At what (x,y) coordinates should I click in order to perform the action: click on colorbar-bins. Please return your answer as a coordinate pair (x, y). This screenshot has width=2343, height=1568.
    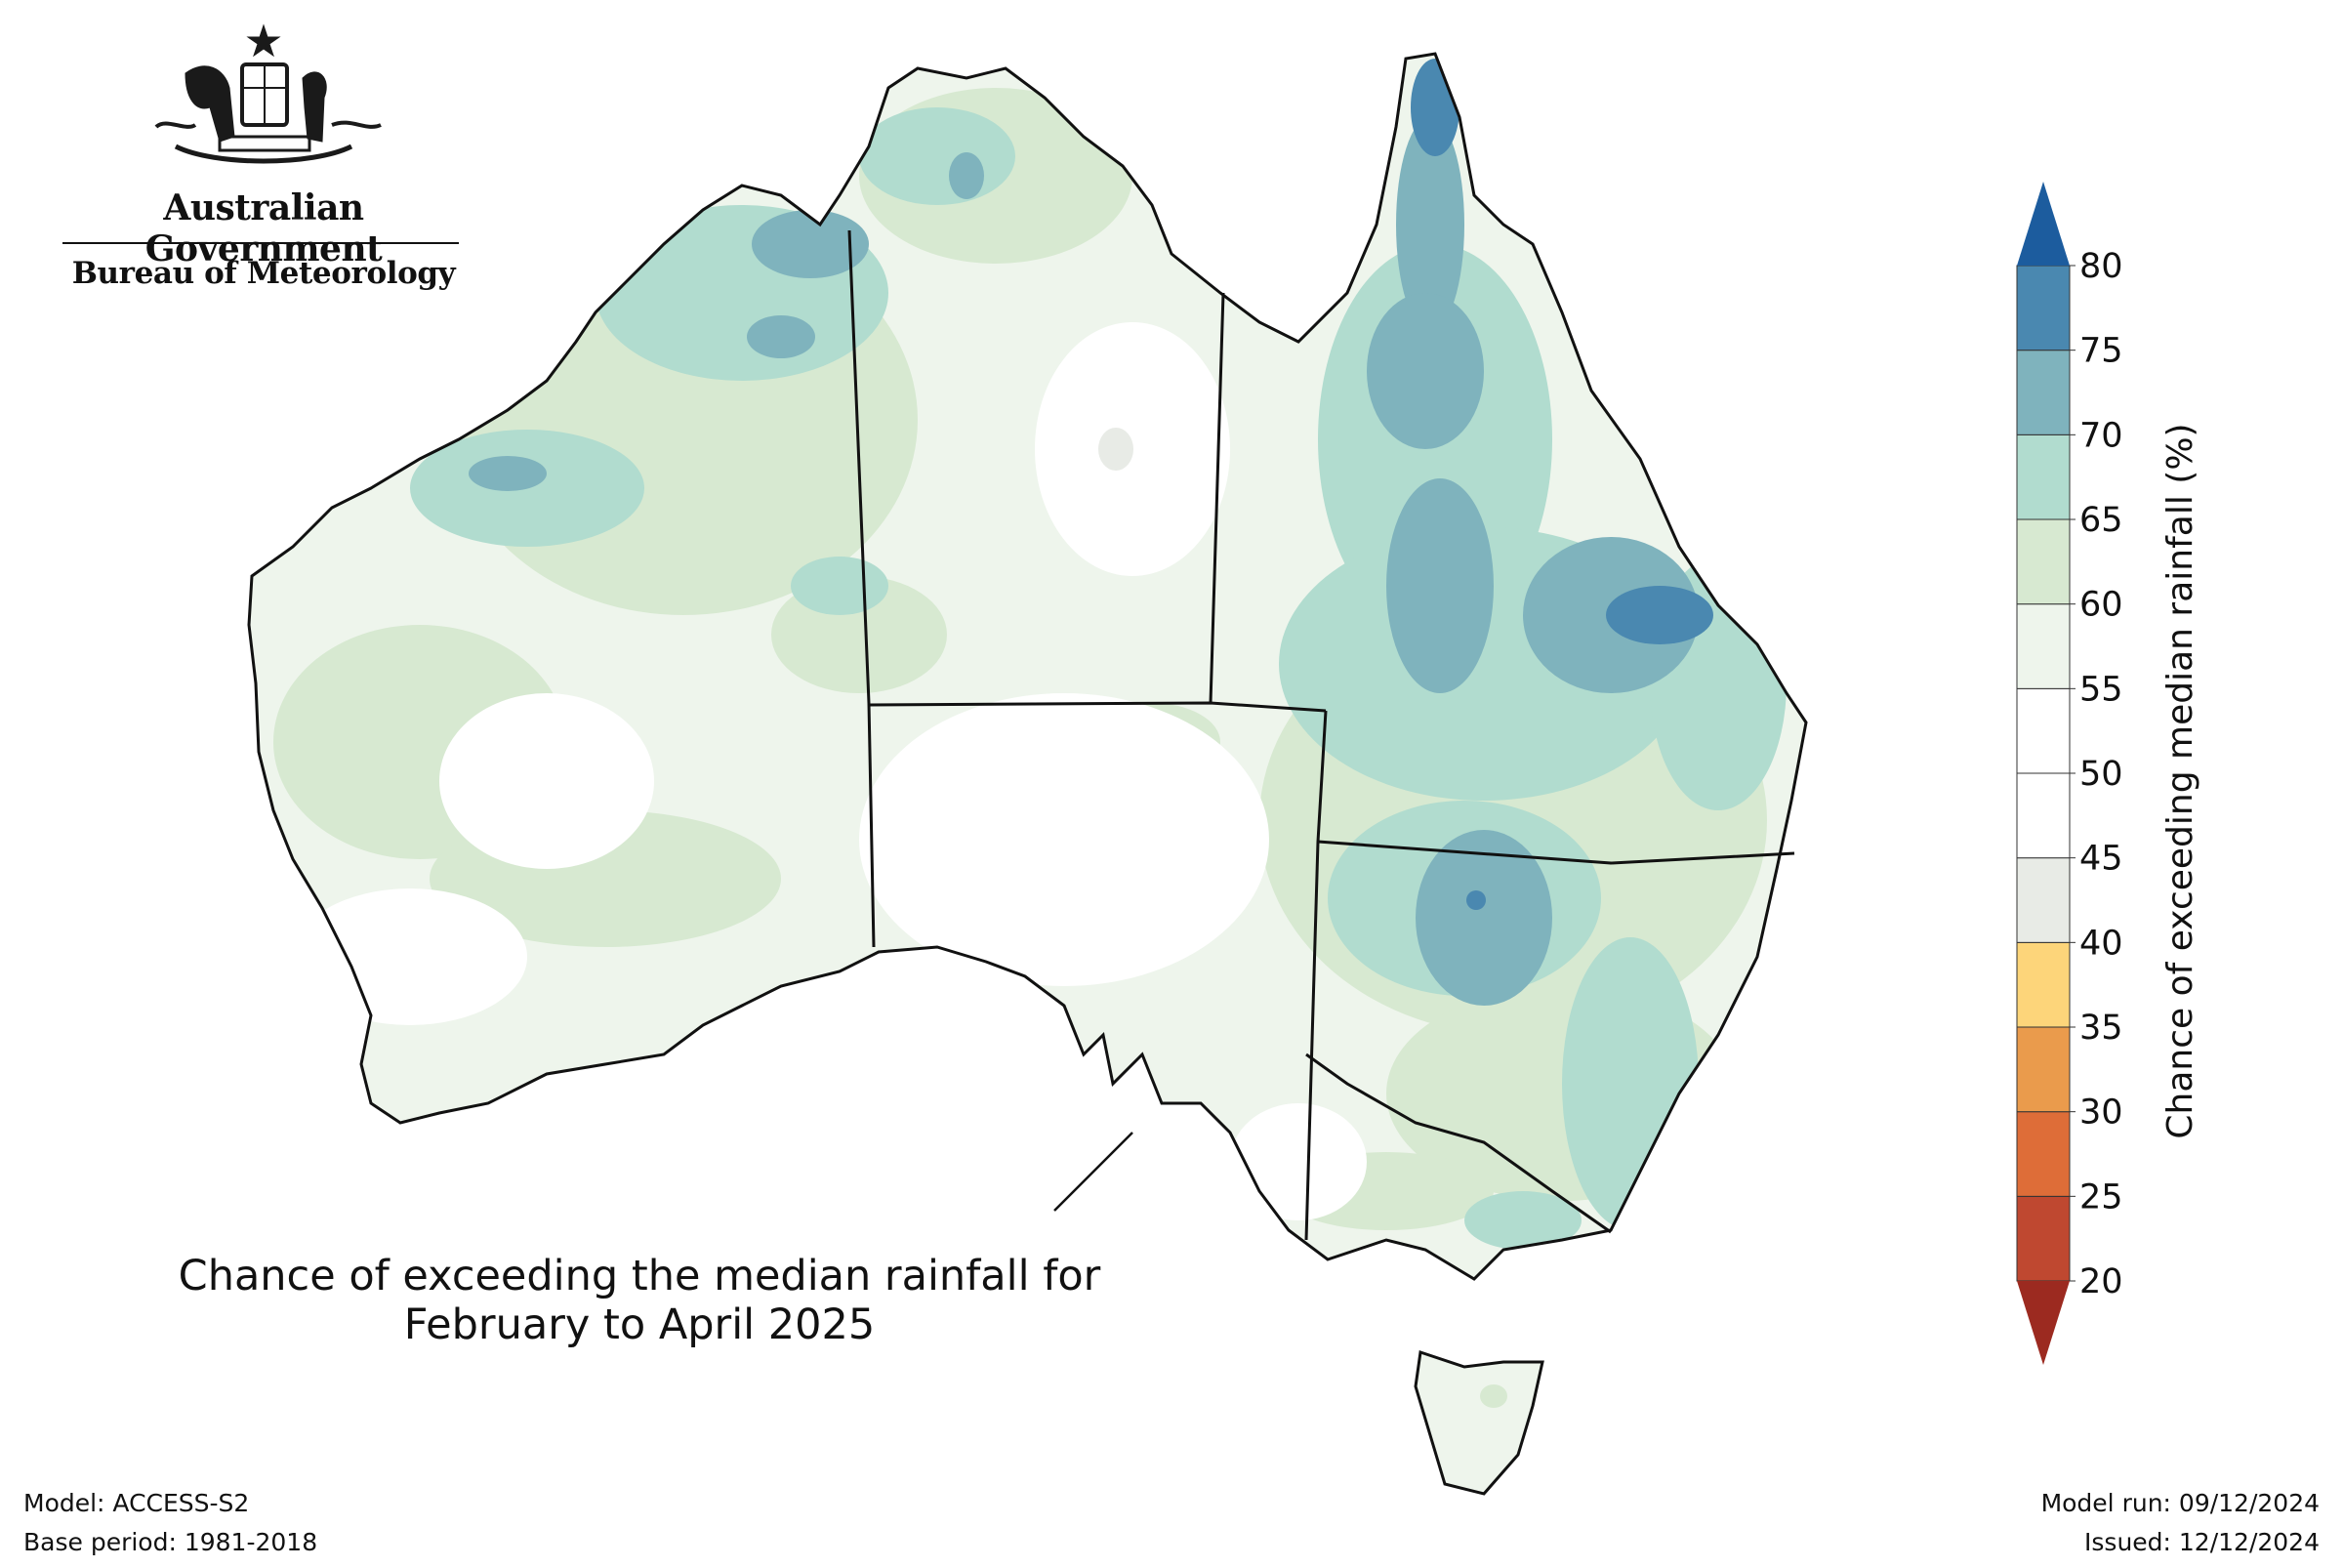
    Looking at the image, I should click on (2043, 774).